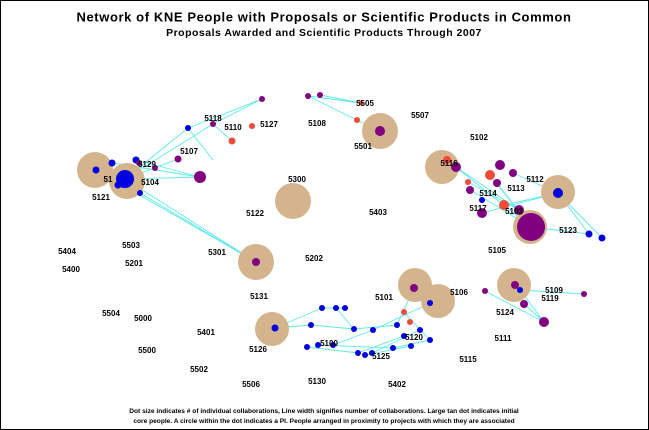 This screenshot has height=430, width=649. Describe the element at coordinates (488, 193) in the screenshot. I see `node-label: 5114` at that location.